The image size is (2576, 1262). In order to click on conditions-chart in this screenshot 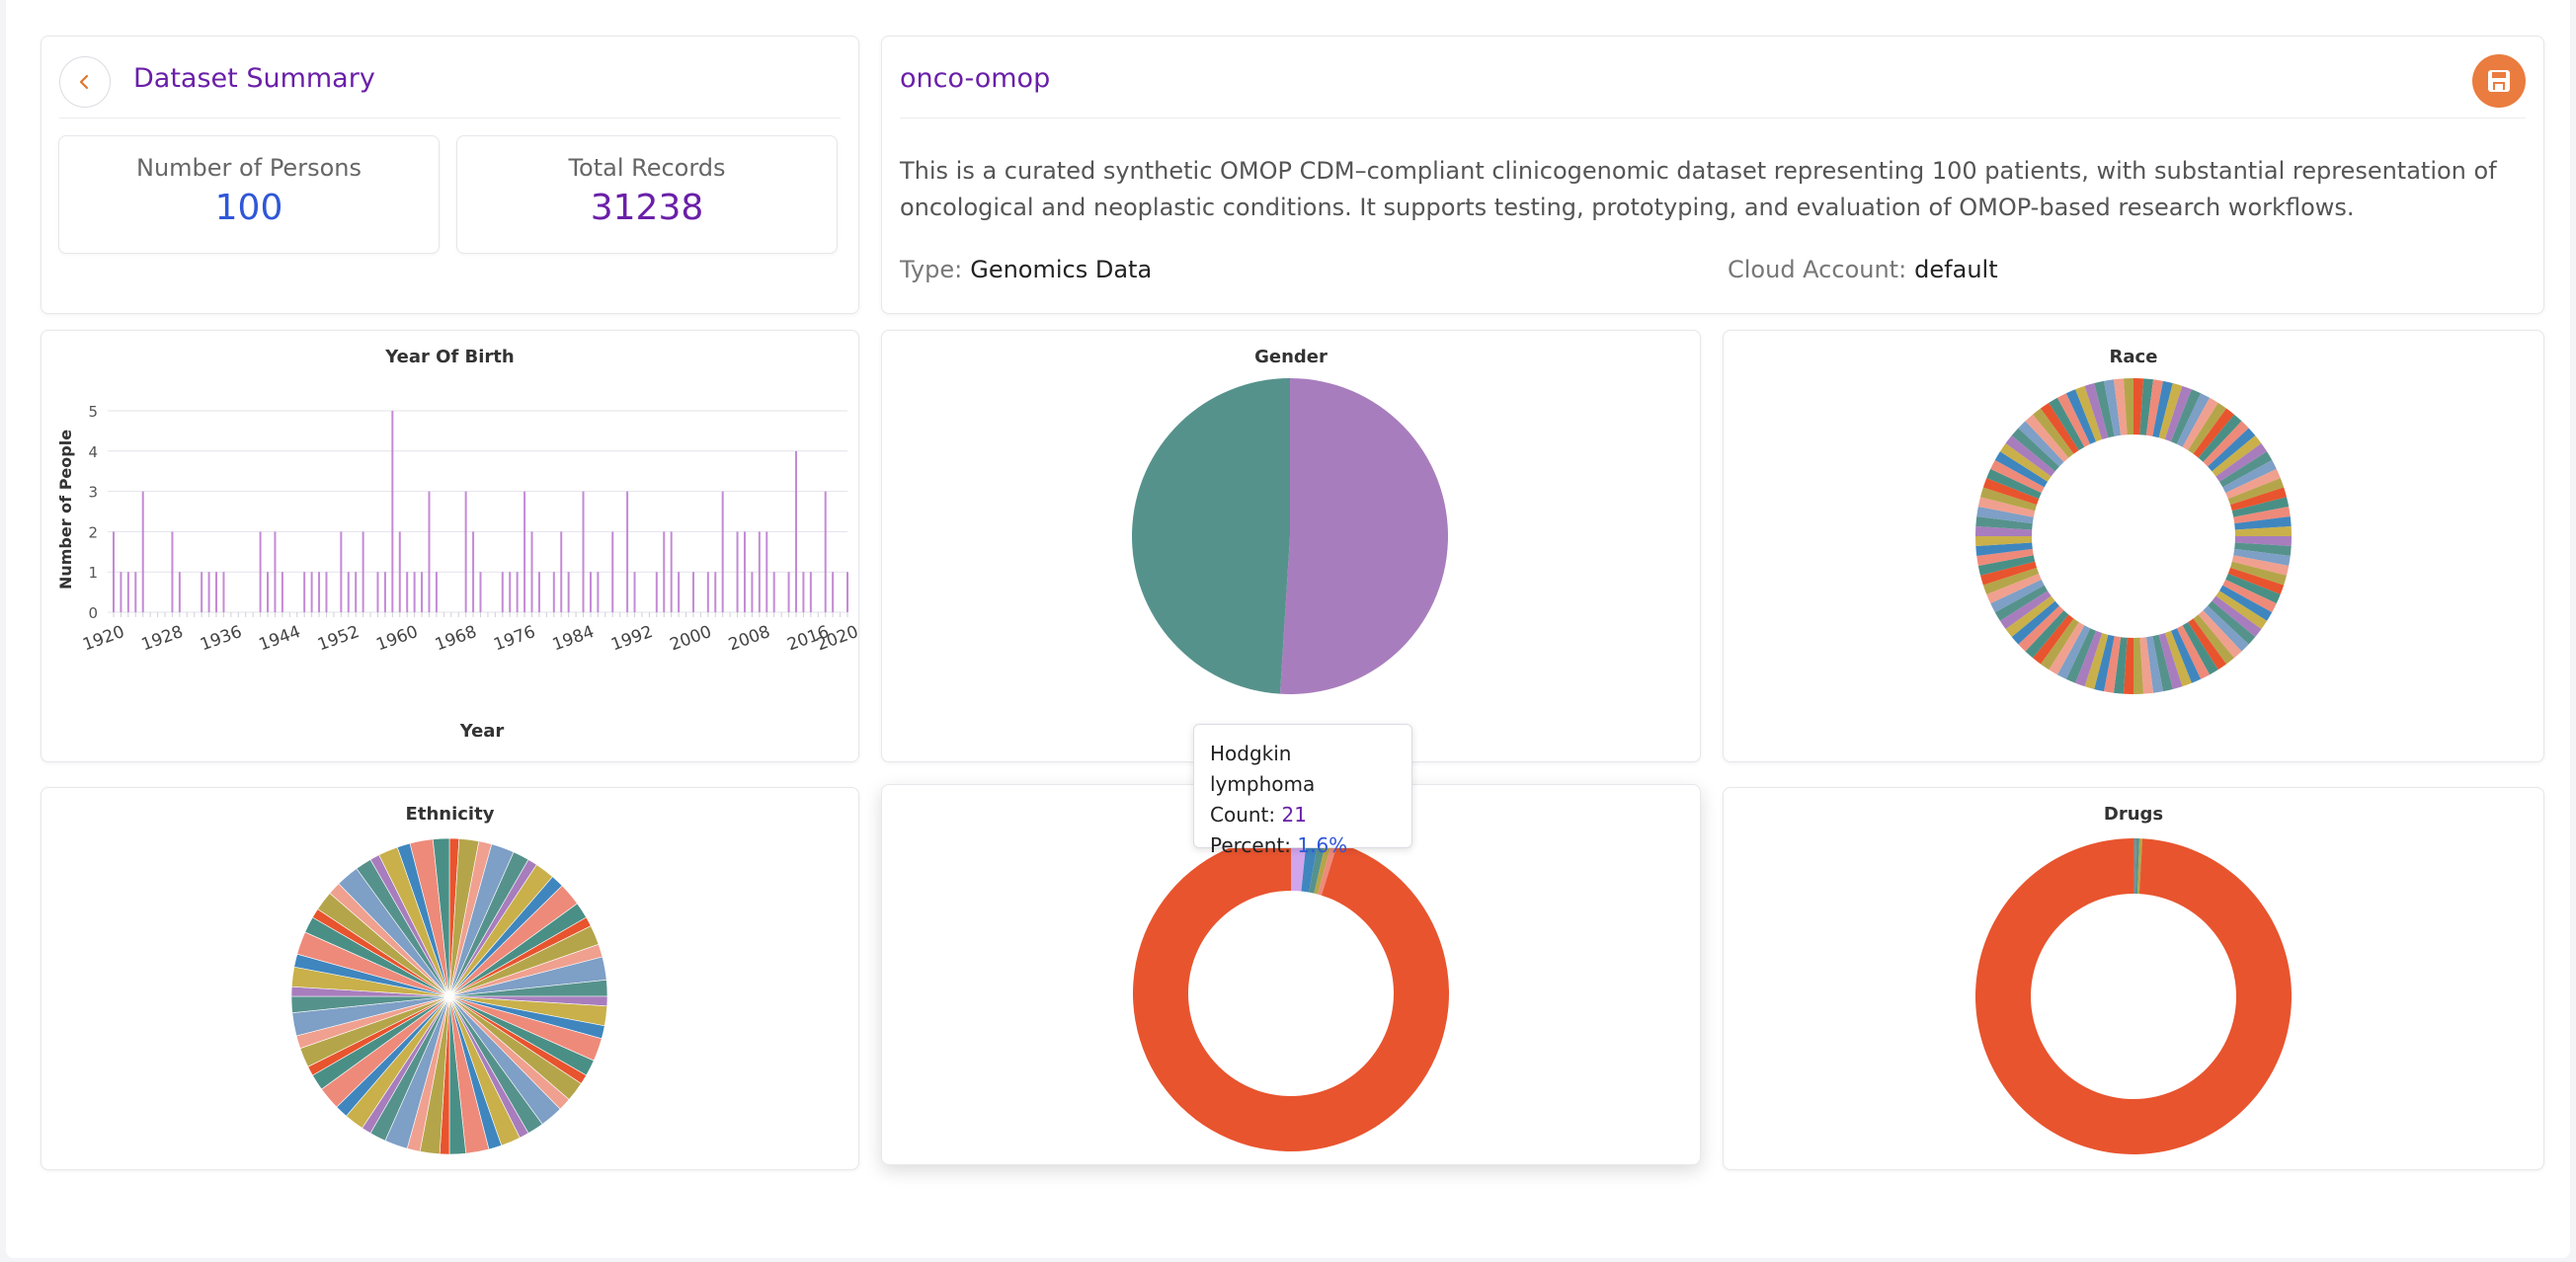, I will do `click(1291, 975)`.